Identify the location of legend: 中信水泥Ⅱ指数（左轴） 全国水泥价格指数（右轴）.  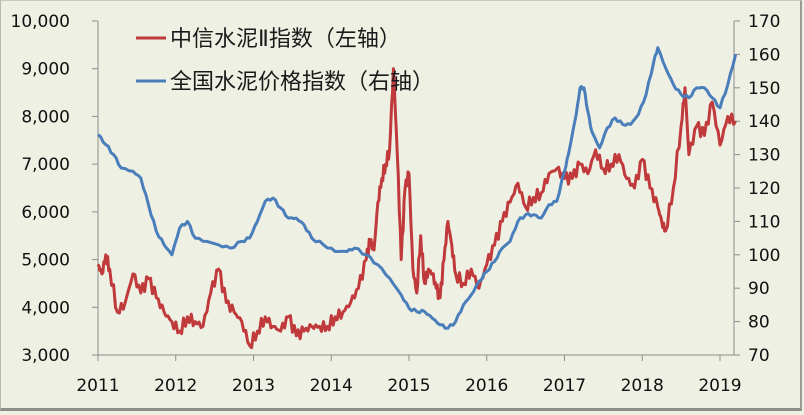
(285, 61).